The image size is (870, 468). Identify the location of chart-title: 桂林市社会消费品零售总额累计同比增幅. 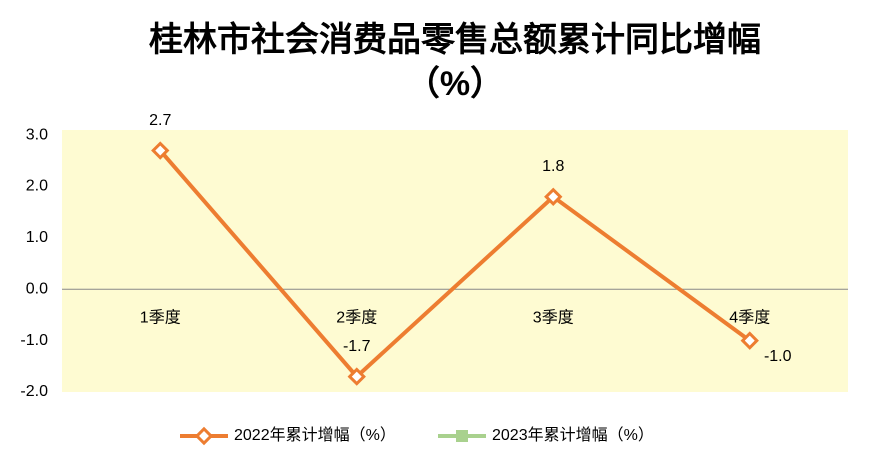
(455, 39).